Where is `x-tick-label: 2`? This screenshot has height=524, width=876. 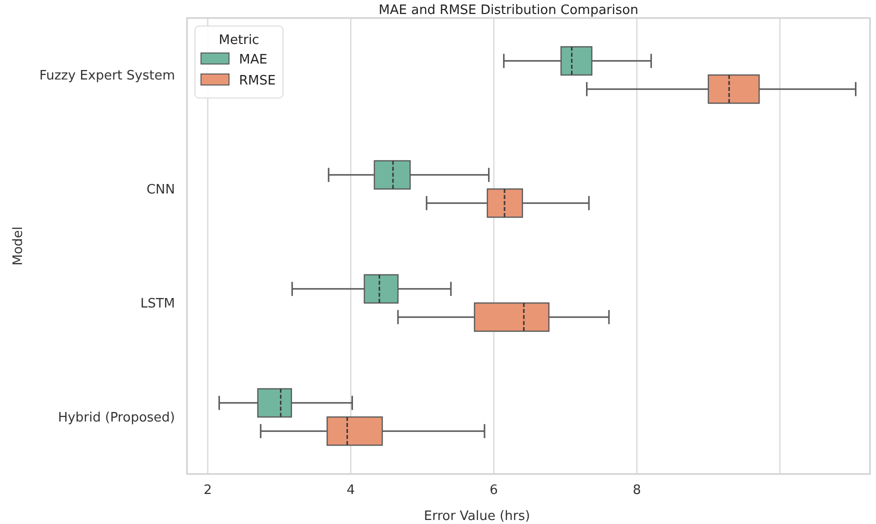
x-tick-label: 2 is located at coordinates (208, 490).